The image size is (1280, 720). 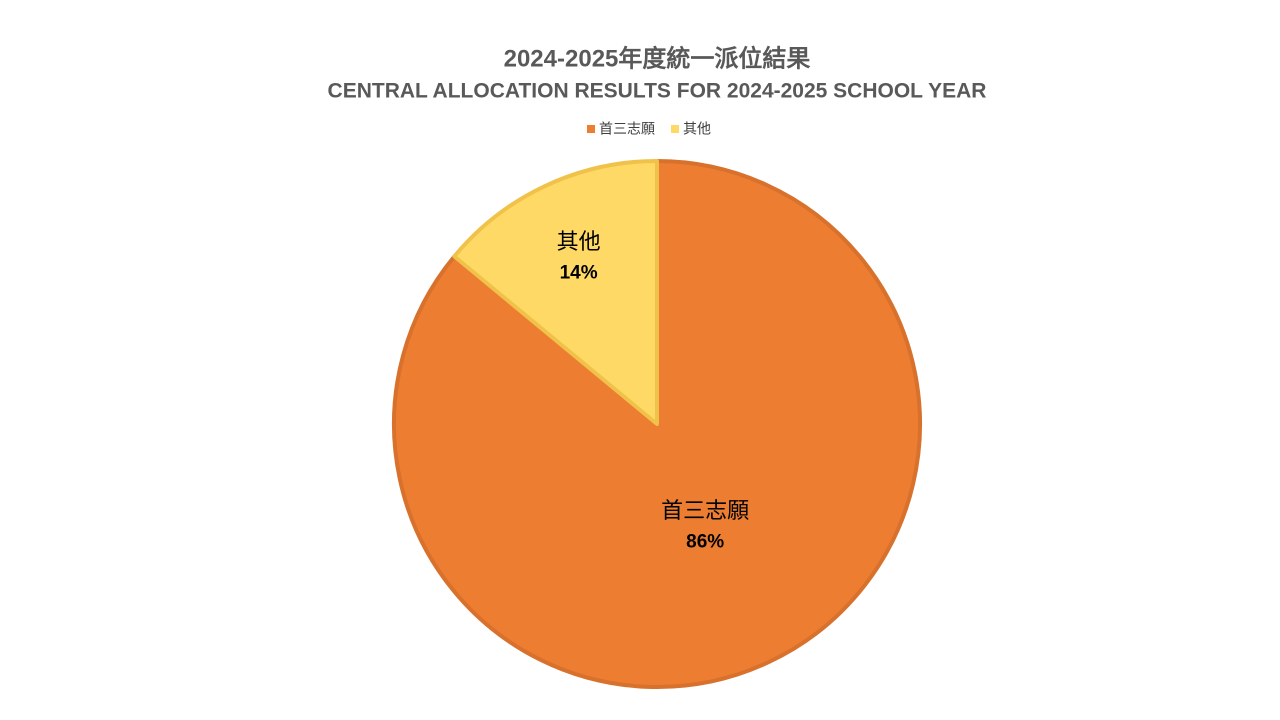 I want to click on data-label-value: 86%, so click(x=705, y=541).